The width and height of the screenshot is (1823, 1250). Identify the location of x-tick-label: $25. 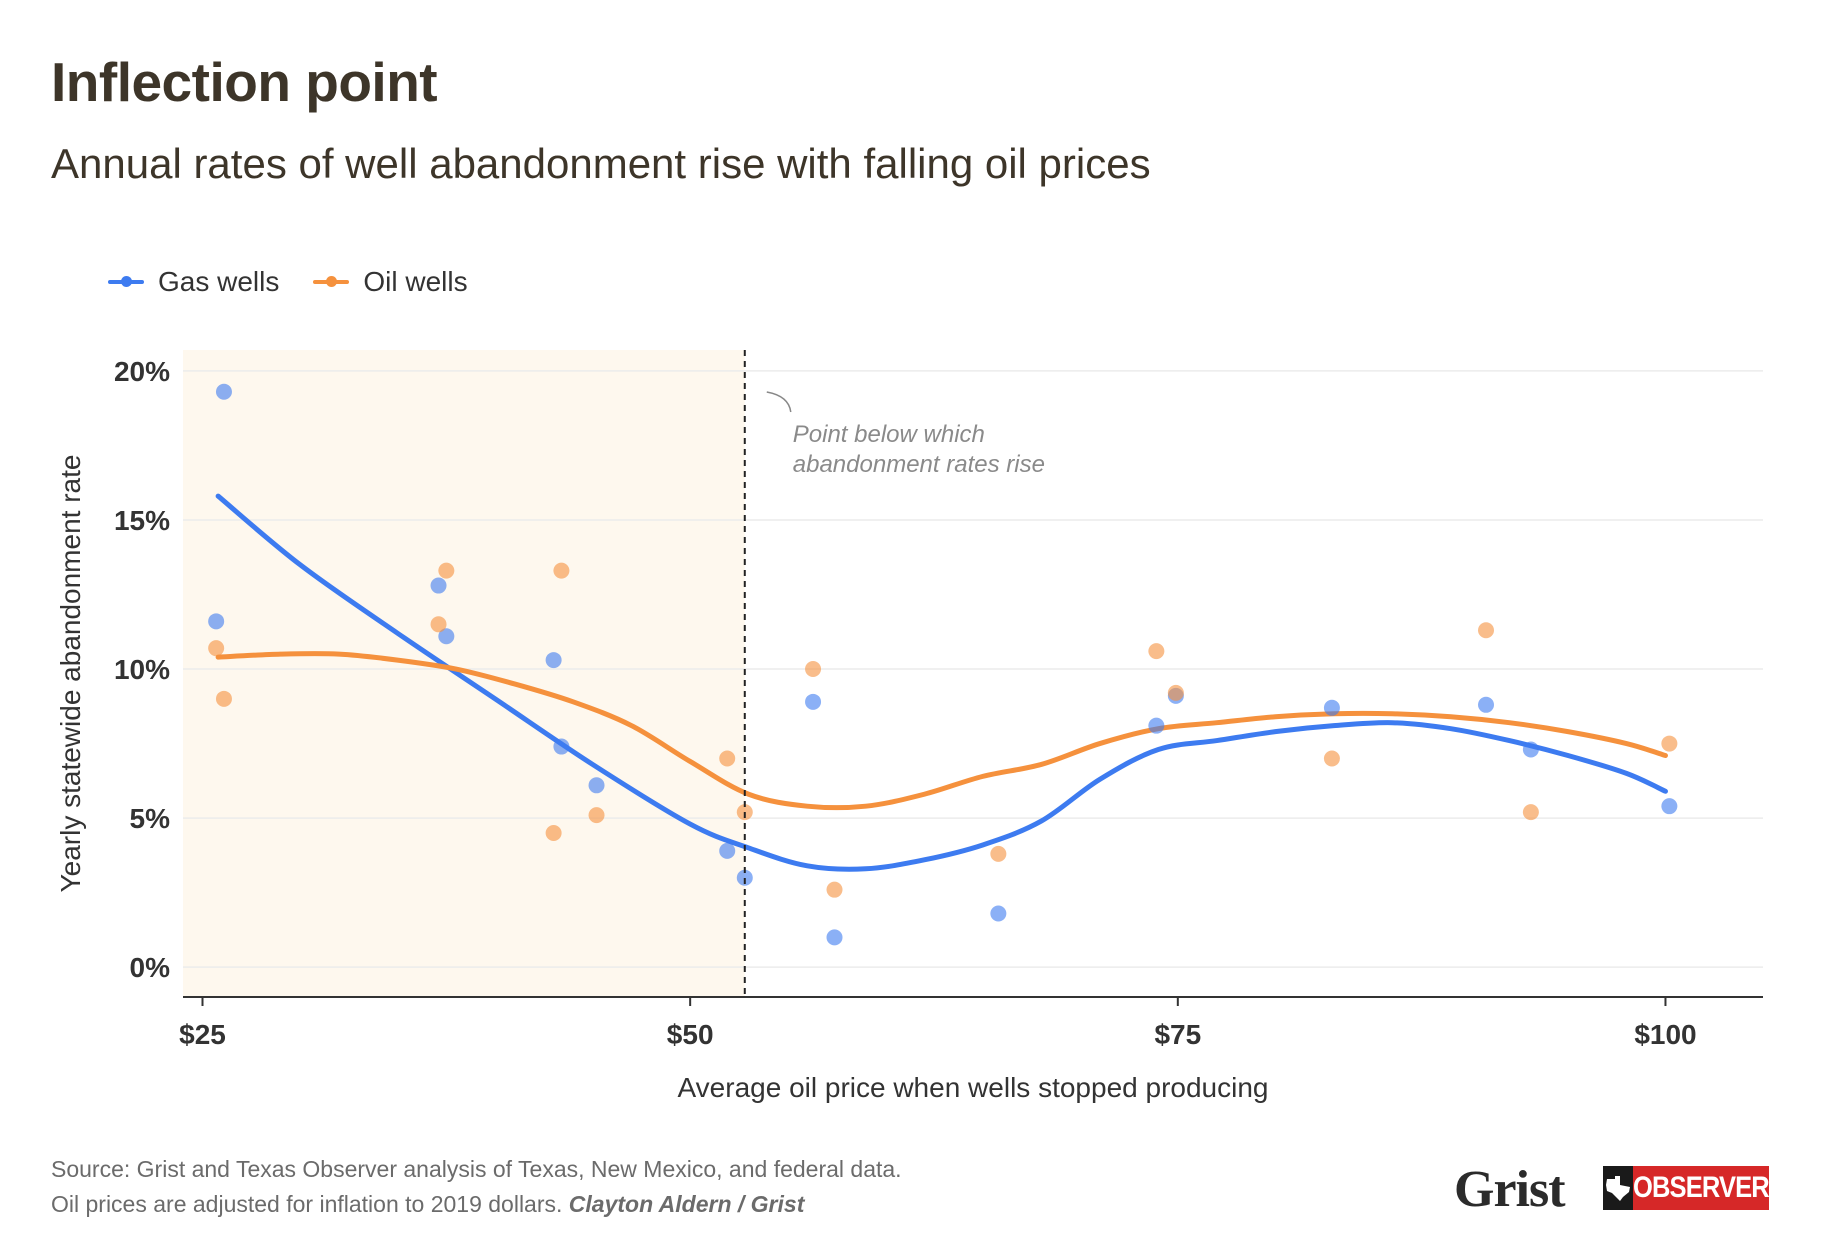
(202, 1034).